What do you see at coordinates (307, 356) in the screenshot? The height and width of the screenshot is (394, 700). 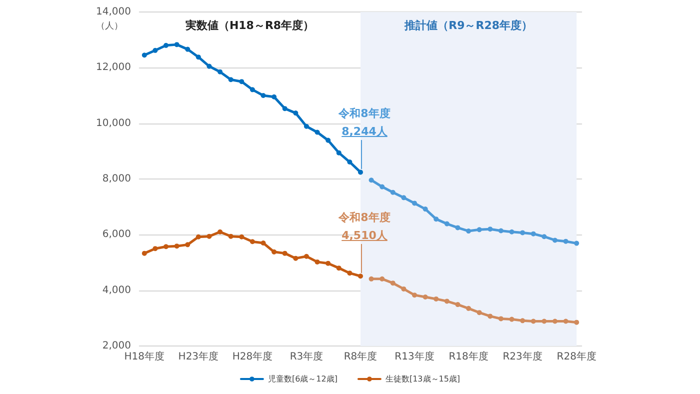 I see `x-tick-label: R3年度` at bounding box center [307, 356].